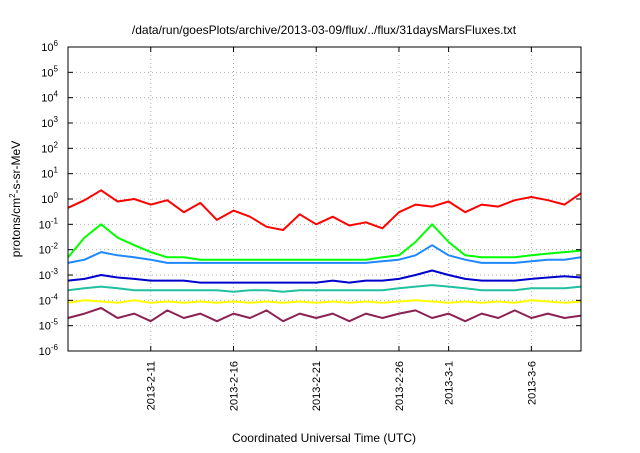 This screenshot has height=453, width=640. I want to click on x-tick-label: 2013-3-1, so click(450, 383).